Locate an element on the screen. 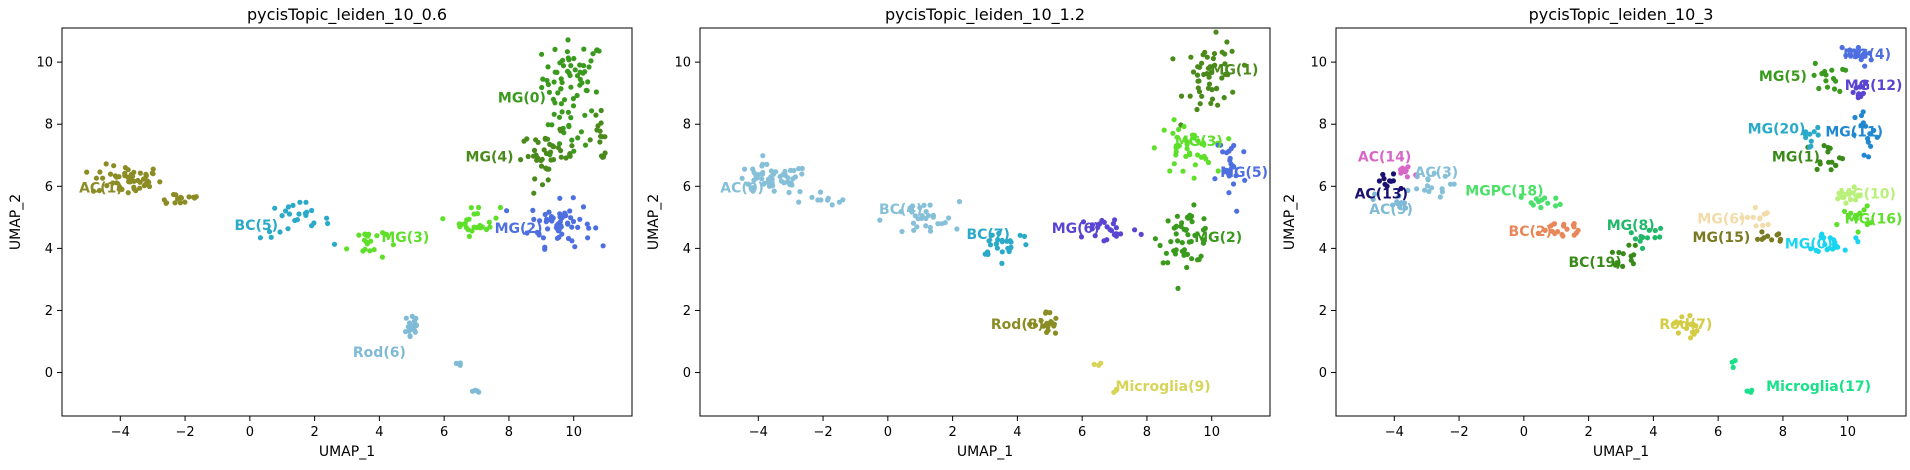 This screenshot has width=1910, height=470. x-axis-label: UMAP_1 is located at coordinates (1621, 452).